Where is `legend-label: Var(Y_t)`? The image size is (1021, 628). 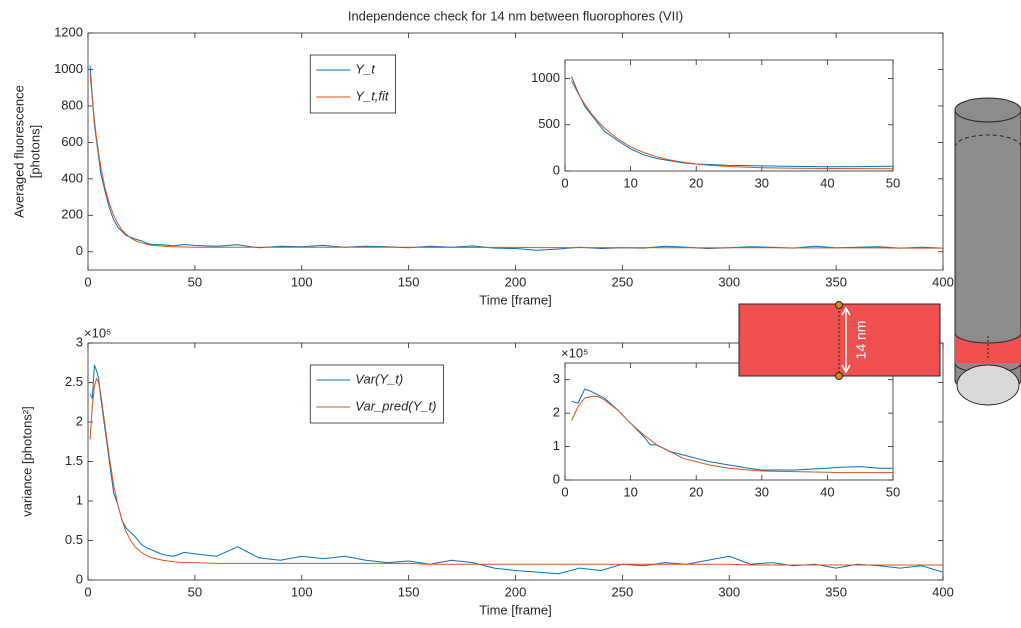 legend-label: Var(Y_t) is located at coordinates (379, 378).